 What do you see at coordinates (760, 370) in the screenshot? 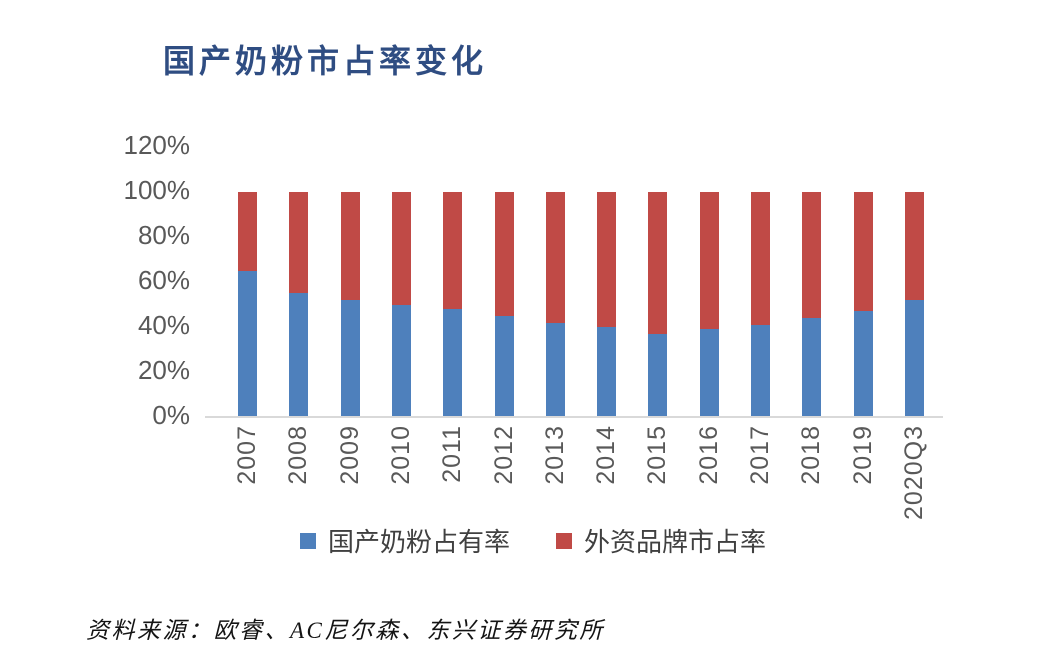
I see `bar-segment-domestic-2017` at bounding box center [760, 370].